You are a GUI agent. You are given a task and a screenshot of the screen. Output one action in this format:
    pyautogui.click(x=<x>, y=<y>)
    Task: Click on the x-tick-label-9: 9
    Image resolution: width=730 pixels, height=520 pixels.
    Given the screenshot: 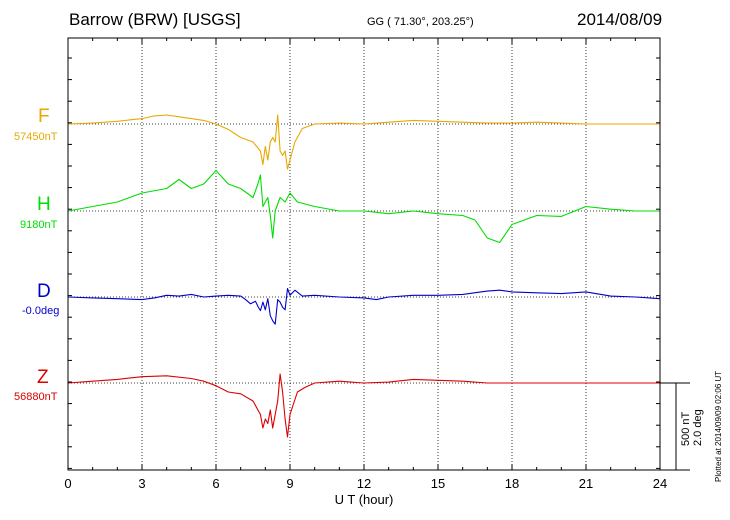 What is the action you would take?
    pyautogui.click(x=289, y=483)
    